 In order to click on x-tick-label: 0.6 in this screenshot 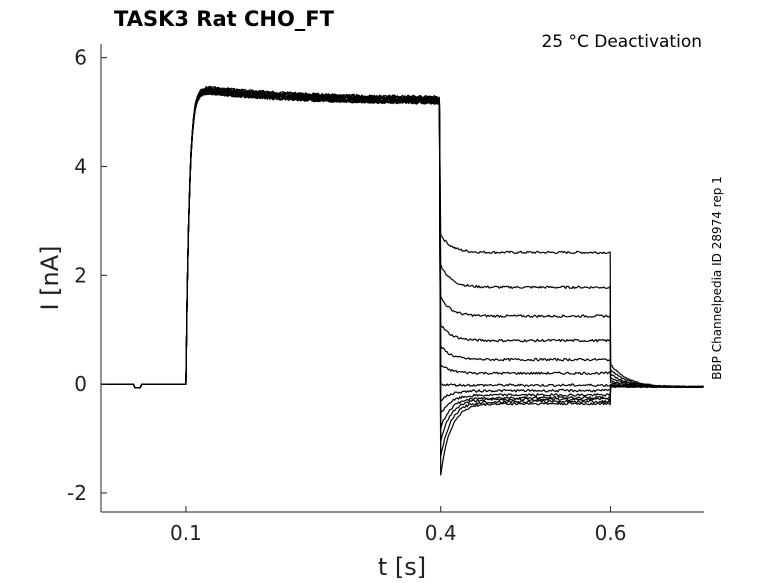, I will do `click(611, 533)`.